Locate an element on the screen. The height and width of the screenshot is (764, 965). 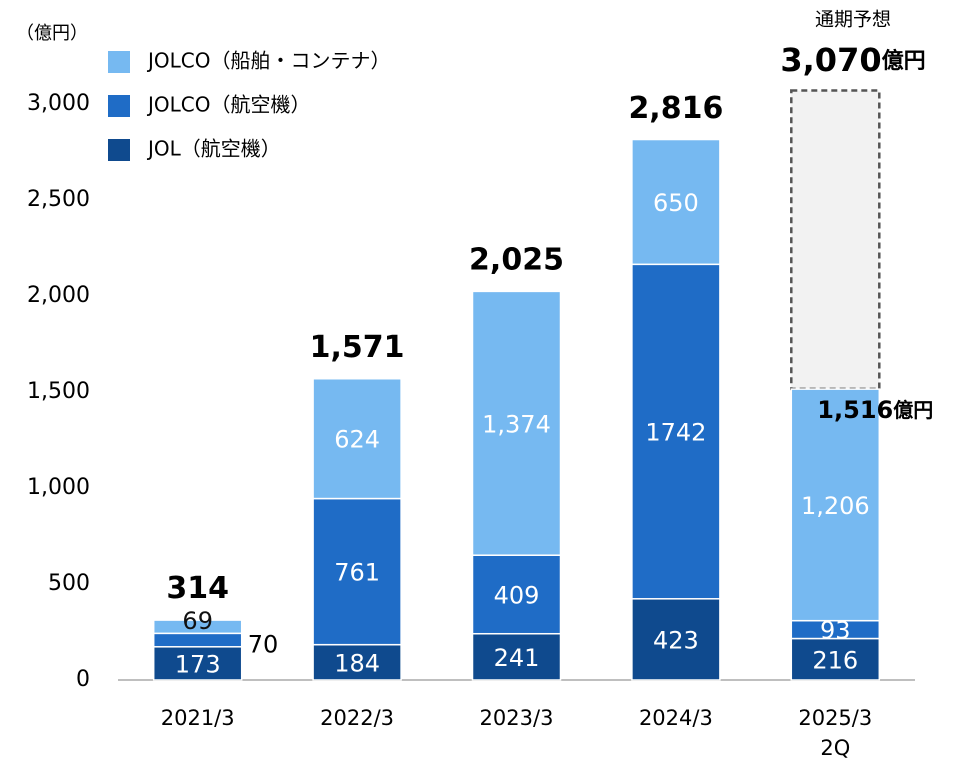
total-label: 1,516億円 is located at coordinates (875, 410).